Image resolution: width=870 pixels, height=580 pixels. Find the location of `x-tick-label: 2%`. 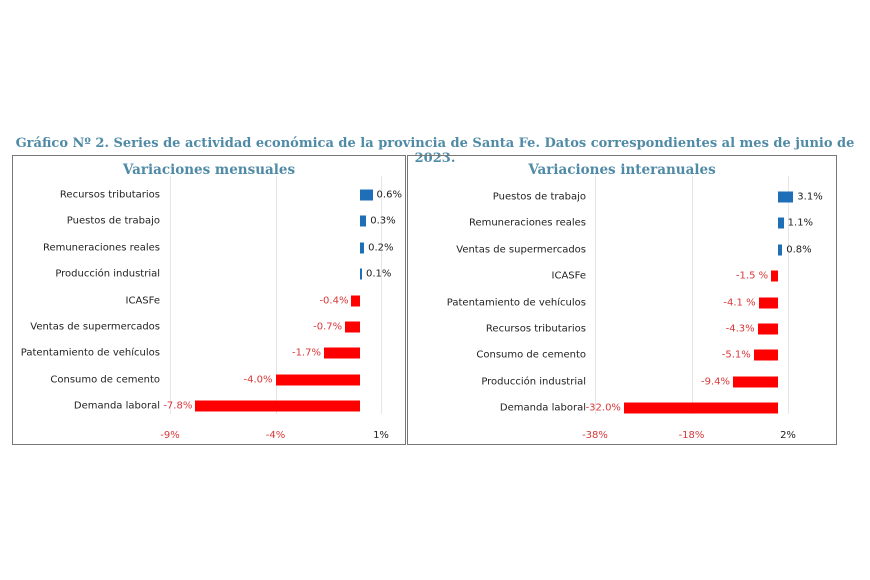

x-tick-label: 2% is located at coordinates (788, 435).